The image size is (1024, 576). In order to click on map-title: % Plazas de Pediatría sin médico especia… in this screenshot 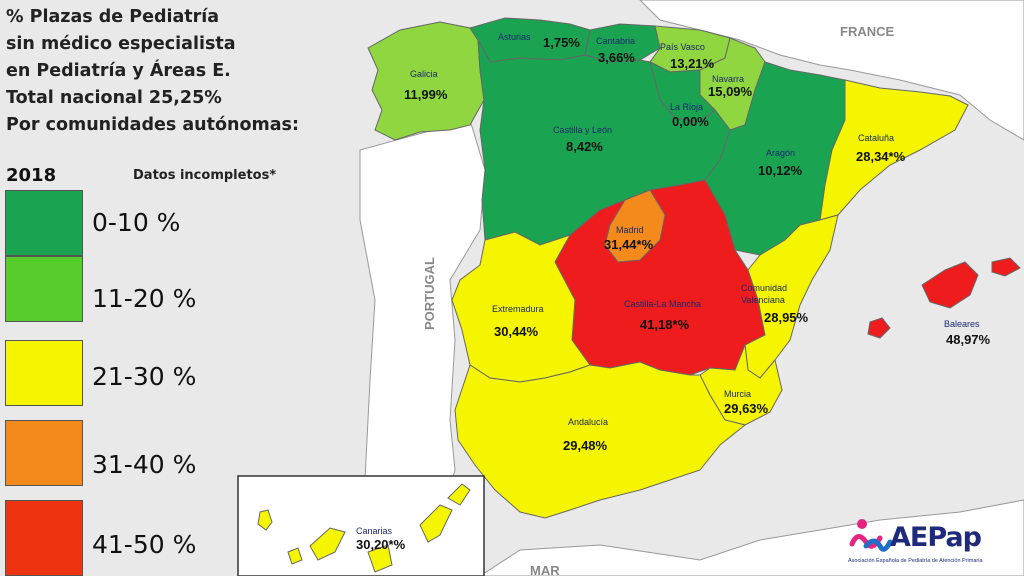, I will do `click(152, 71)`.